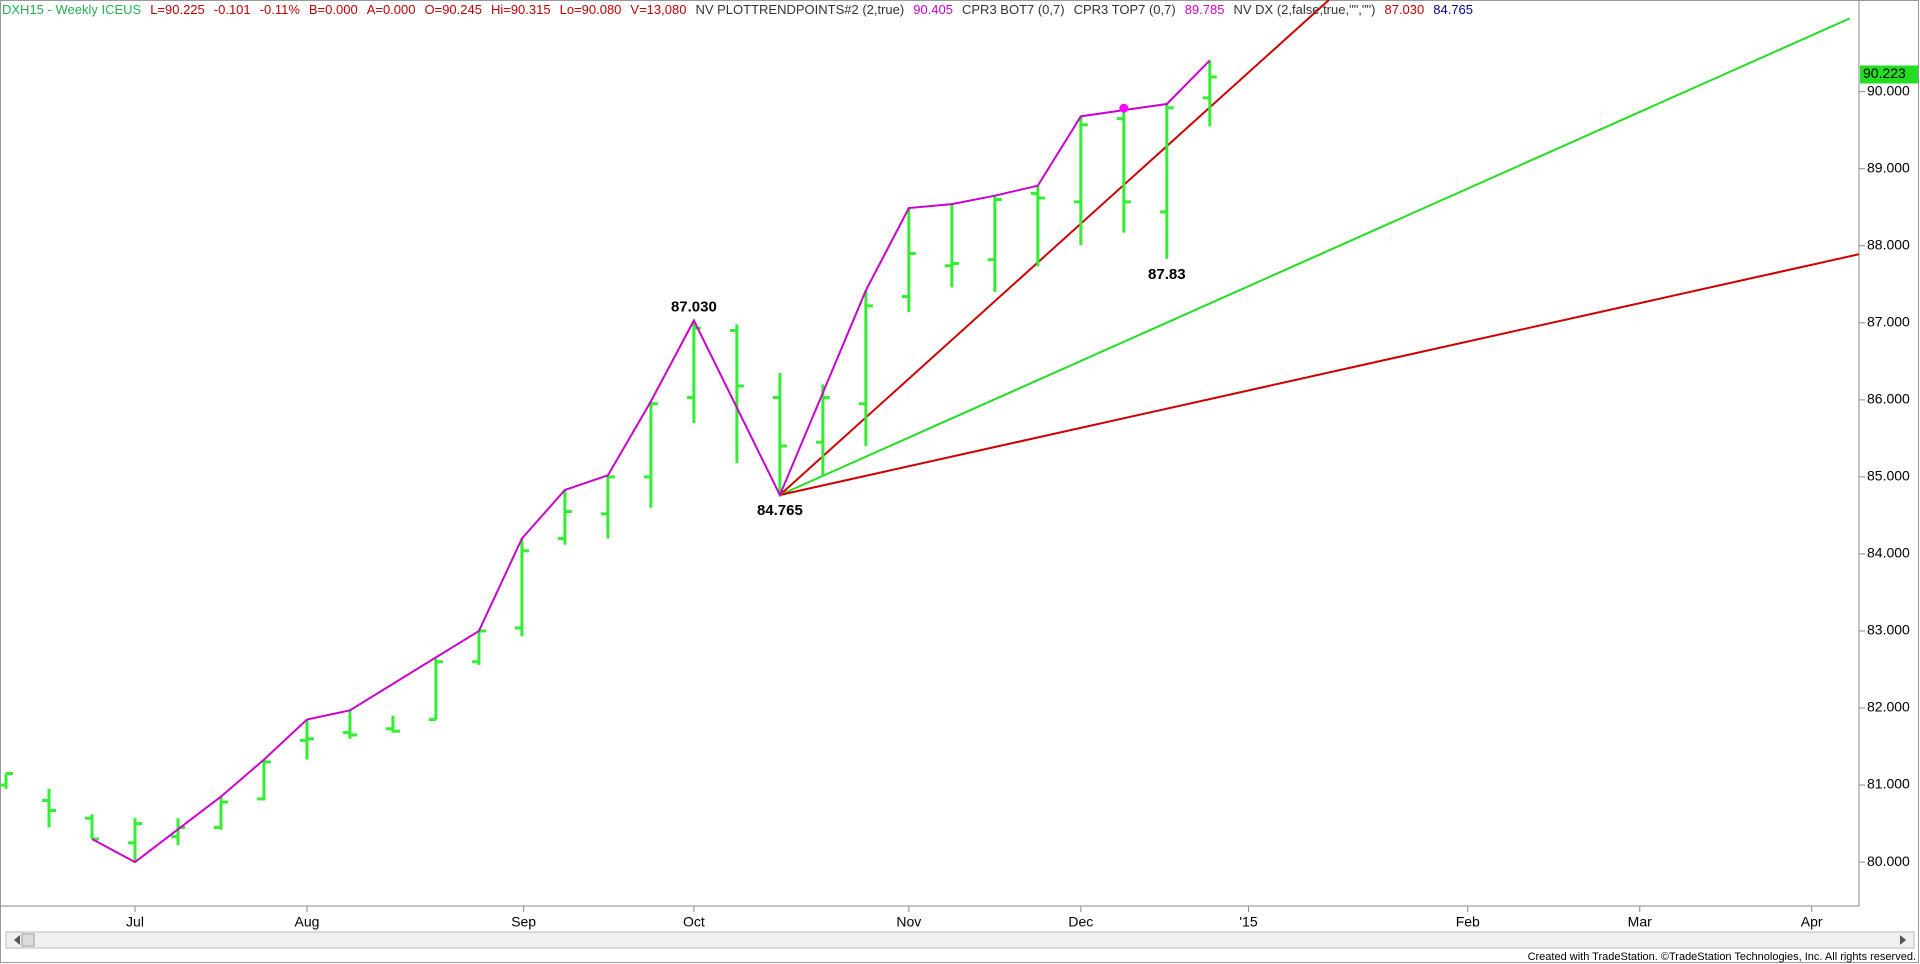 Image resolution: width=1920 pixels, height=964 pixels. I want to click on x-tick-label: Oct, so click(694, 922).